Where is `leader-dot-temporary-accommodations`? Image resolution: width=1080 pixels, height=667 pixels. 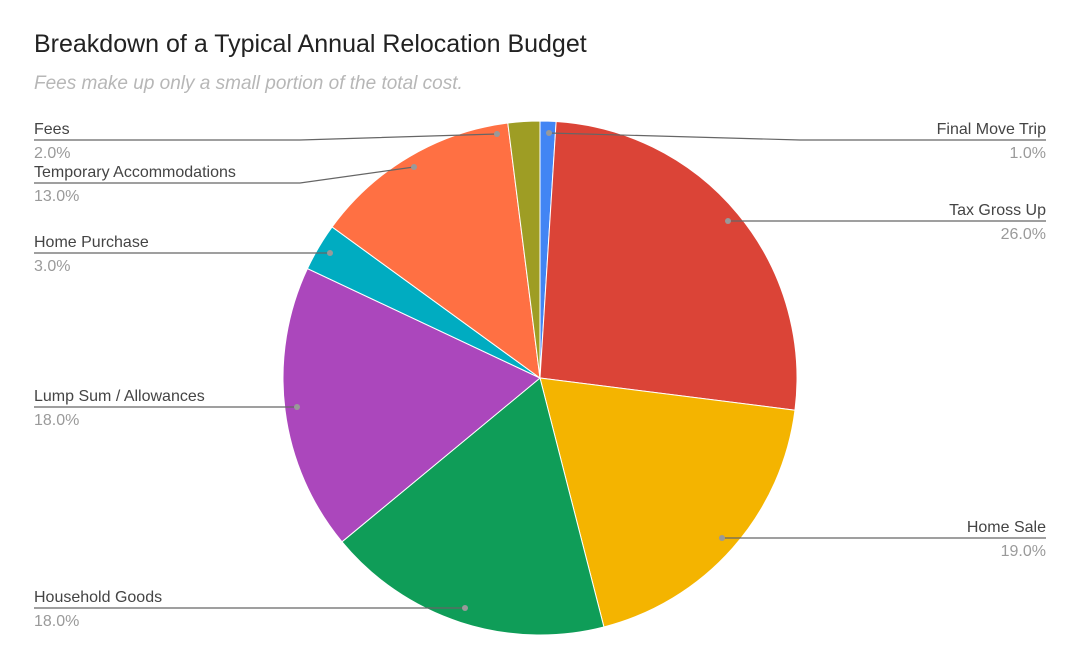 leader-dot-temporary-accommodations is located at coordinates (414, 167).